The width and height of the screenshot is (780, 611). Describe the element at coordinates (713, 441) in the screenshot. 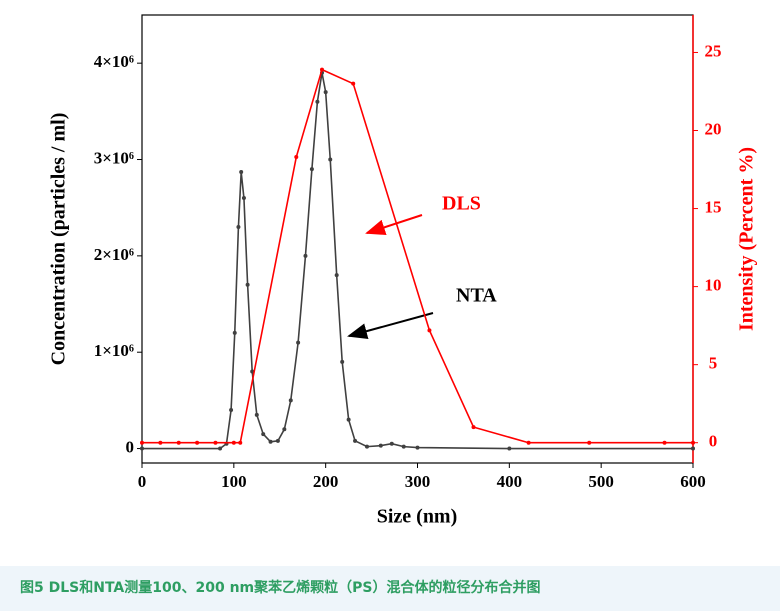

I see `y2-tick-label: 0` at that location.